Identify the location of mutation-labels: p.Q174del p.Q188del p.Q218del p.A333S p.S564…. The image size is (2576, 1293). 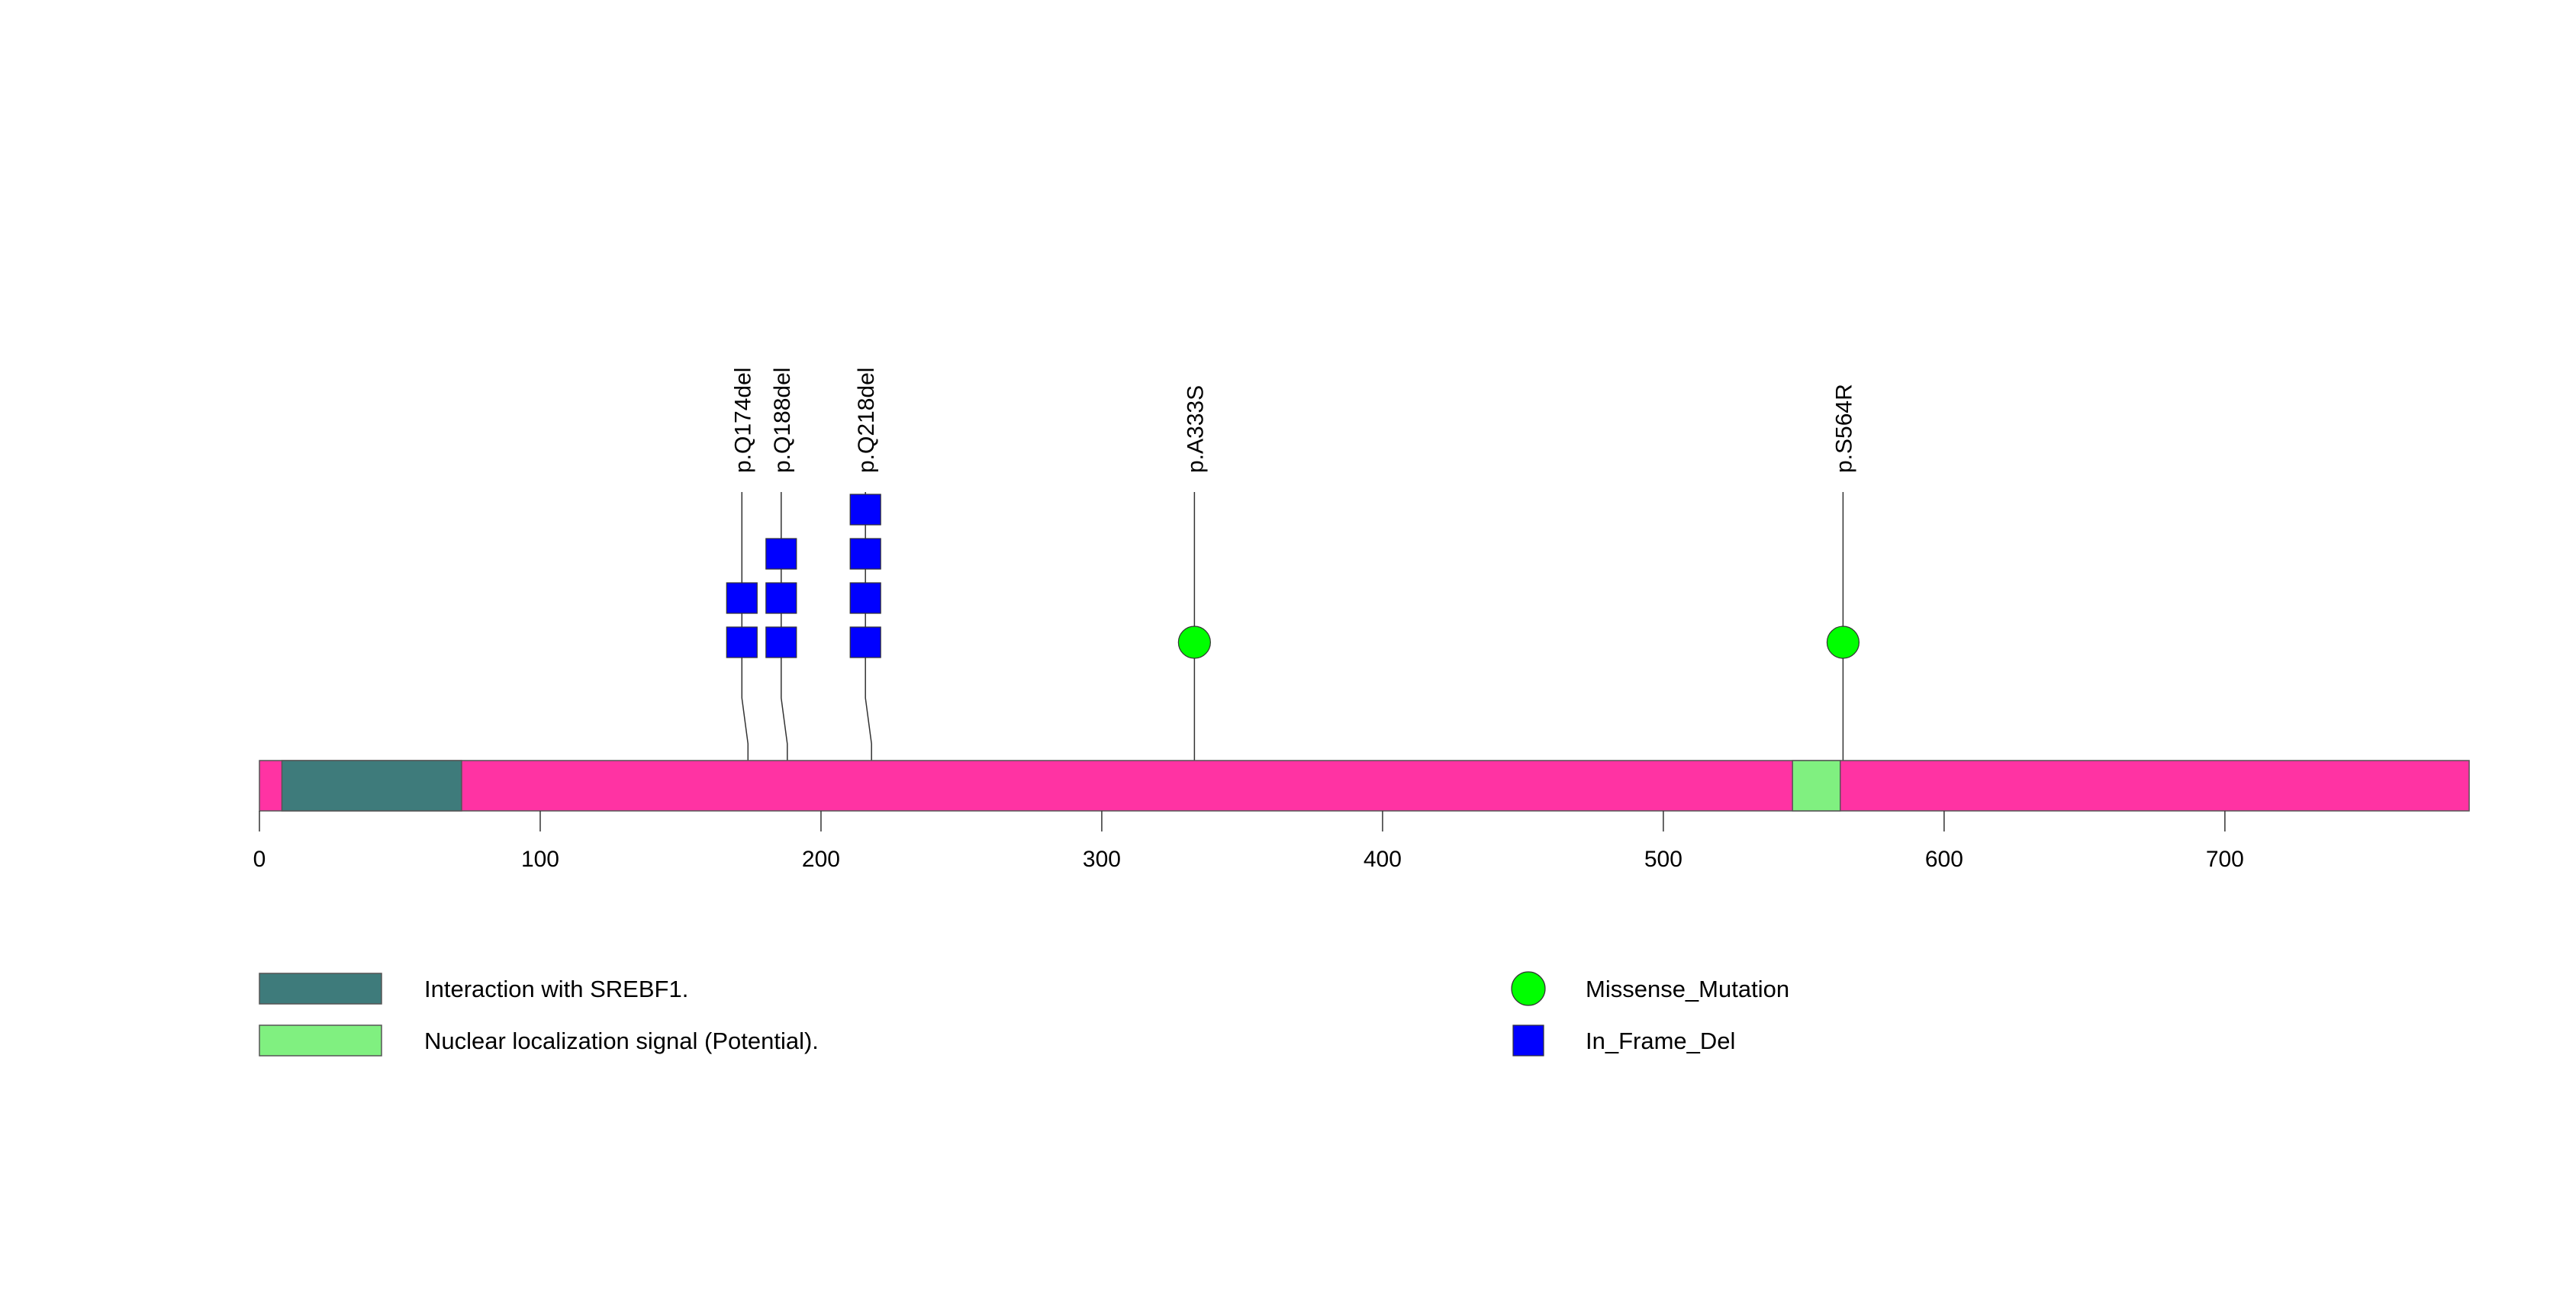
(1293, 421).